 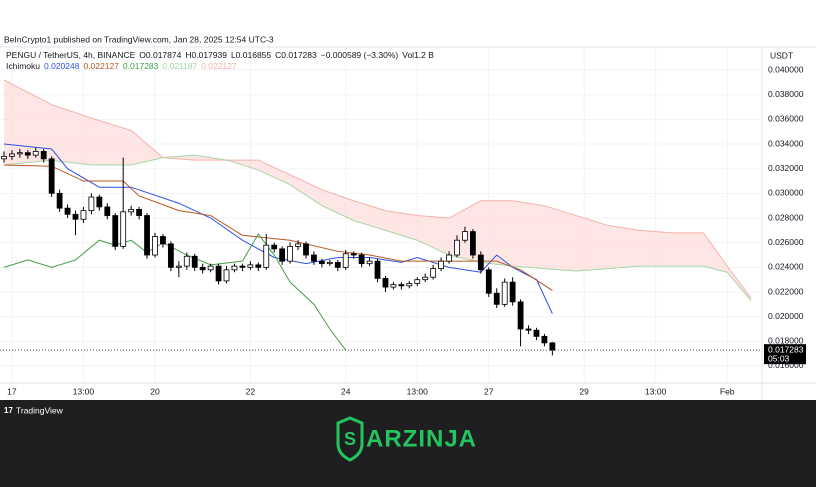 I want to click on y-tick-label: 0.028000, so click(x=786, y=217).